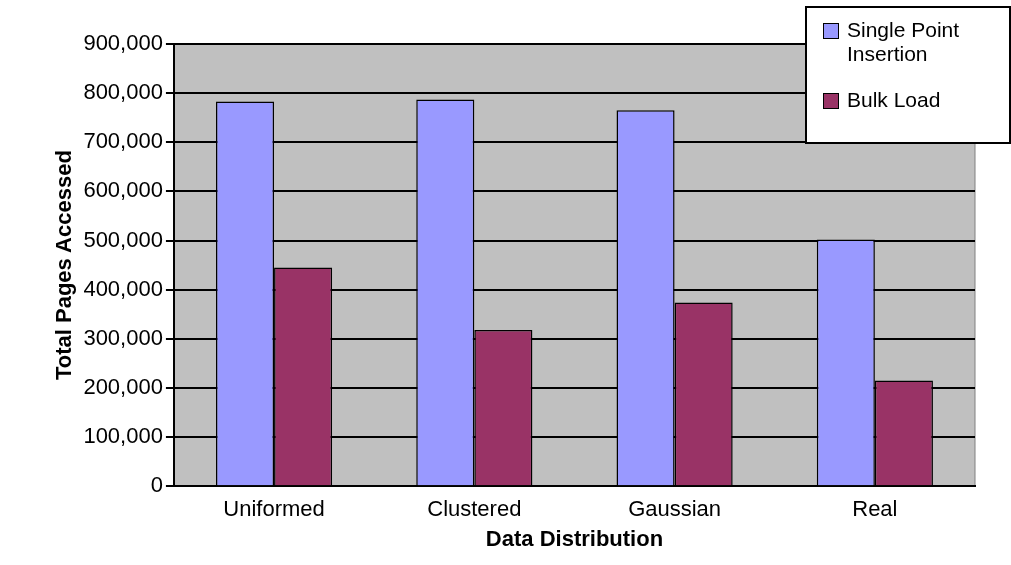  I want to click on y-tick-label: 200,000, so click(123, 386).